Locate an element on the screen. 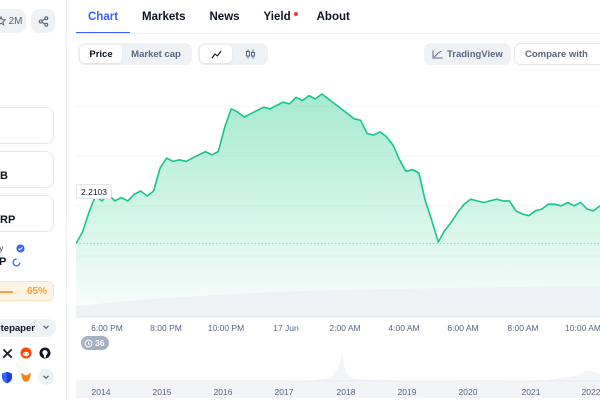 The height and width of the screenshot is (400, 600). x-tick-label: 2:00 AM is located at coordinates (345, 328).